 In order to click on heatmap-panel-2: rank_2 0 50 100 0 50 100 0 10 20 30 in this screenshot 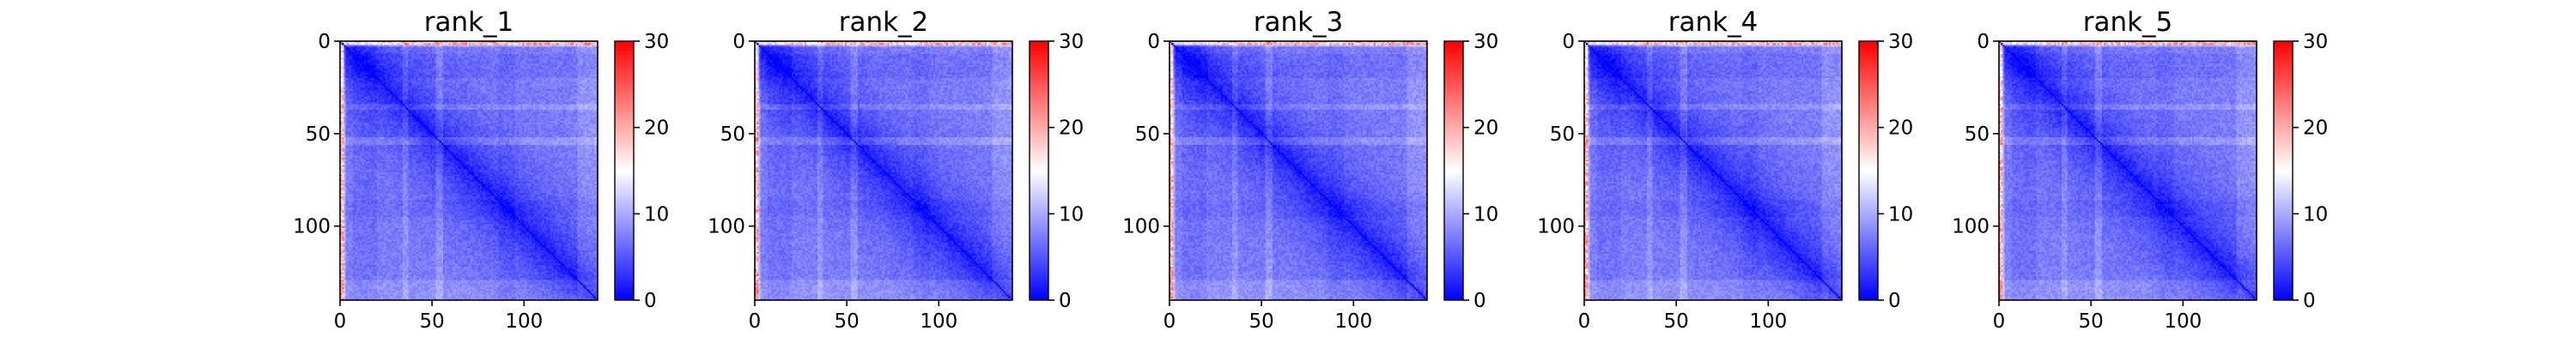, I will do `click(896, 170)`.